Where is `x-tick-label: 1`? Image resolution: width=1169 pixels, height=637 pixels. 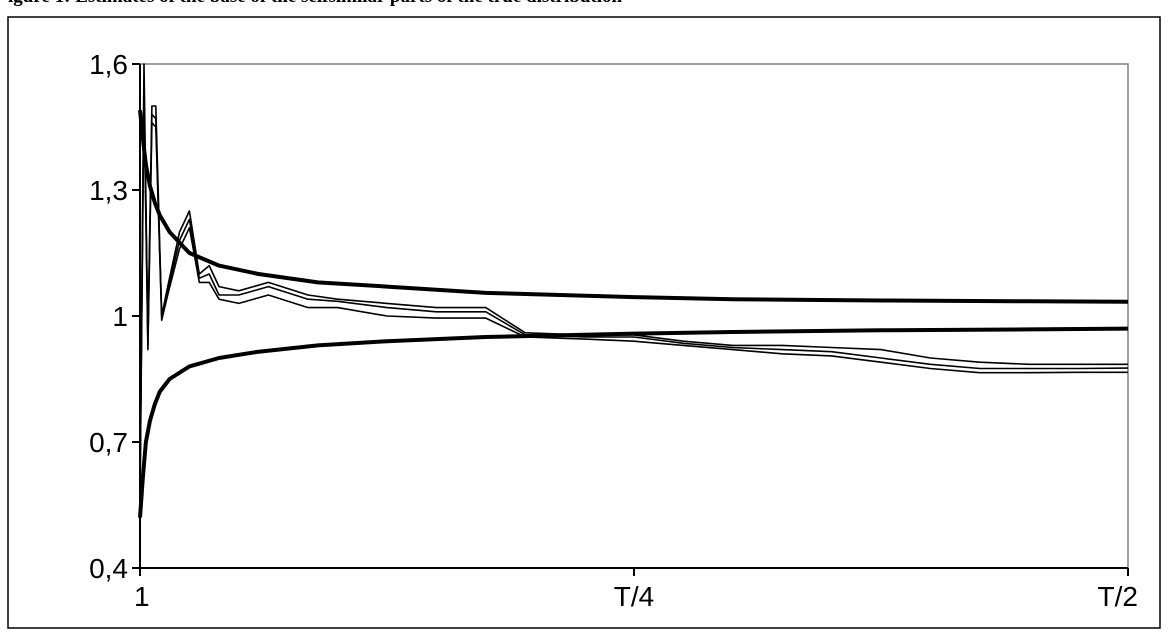 x-tick-label: 1 is located at coordinates (142, 596).